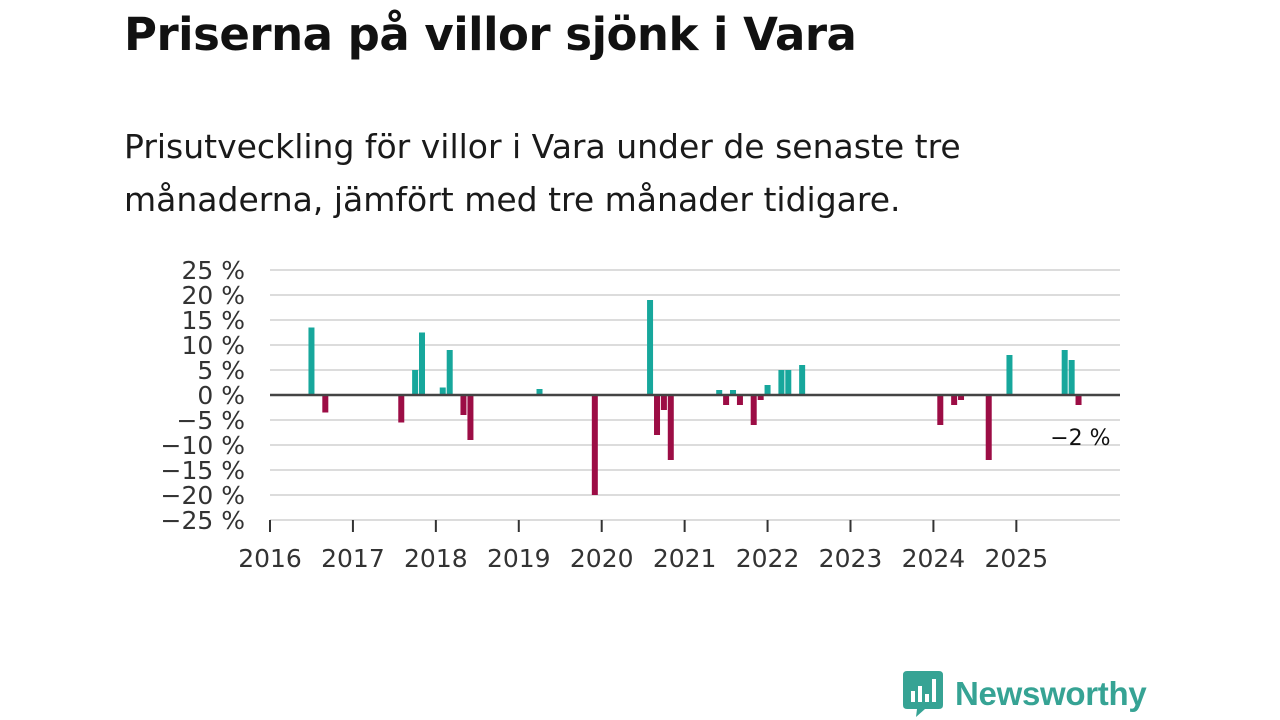 The width and height of the screenshot is (1280, 720). What do you see at coordinates (1051, 693) in the screenshot?
I see `newsworthy-logo-text: Newsworthy` at bounding box center [1051, 693].